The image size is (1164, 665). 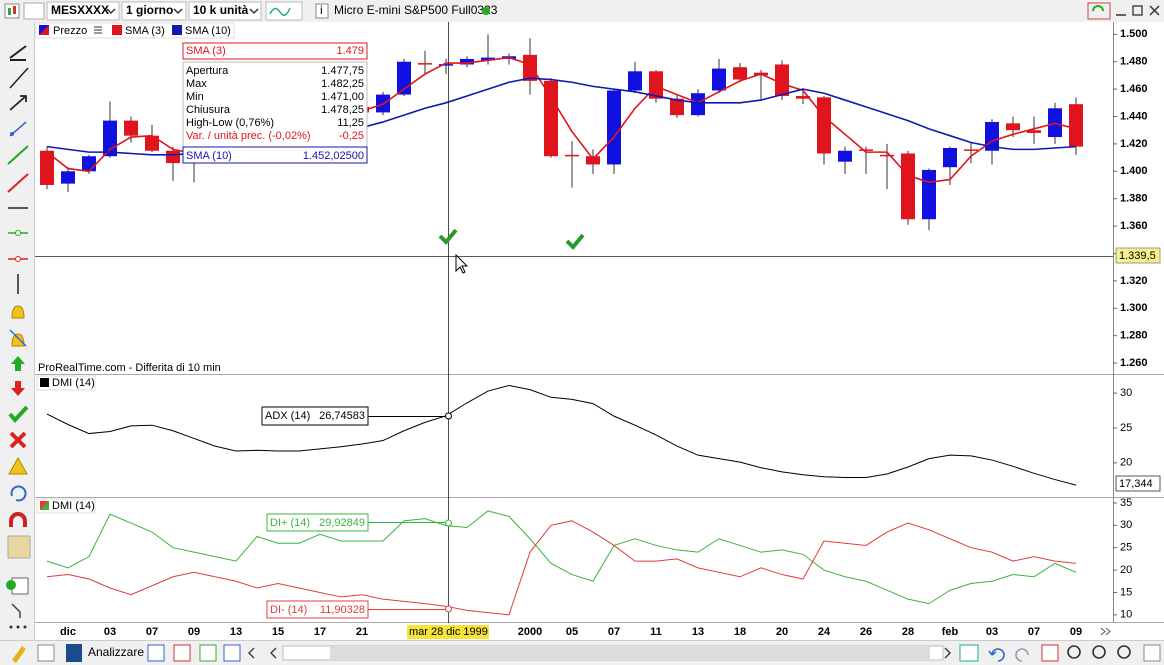 I want to click on buy-arrow, so click(x=18, y=363).